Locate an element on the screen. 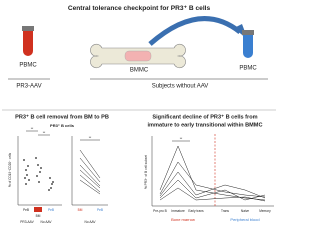 Image resolution: width=320 pixels, height=244 pixels. left-group: PR3-AAV is located at coordinates (28, 87).